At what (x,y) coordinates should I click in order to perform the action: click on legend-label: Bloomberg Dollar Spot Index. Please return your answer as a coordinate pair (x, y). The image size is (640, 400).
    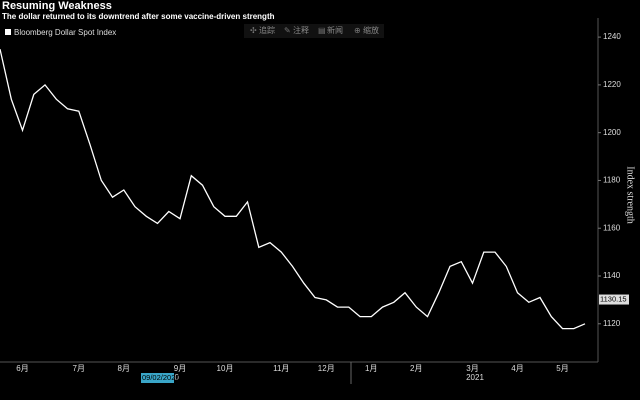
    Looking at the image, I should click on (65, 32).